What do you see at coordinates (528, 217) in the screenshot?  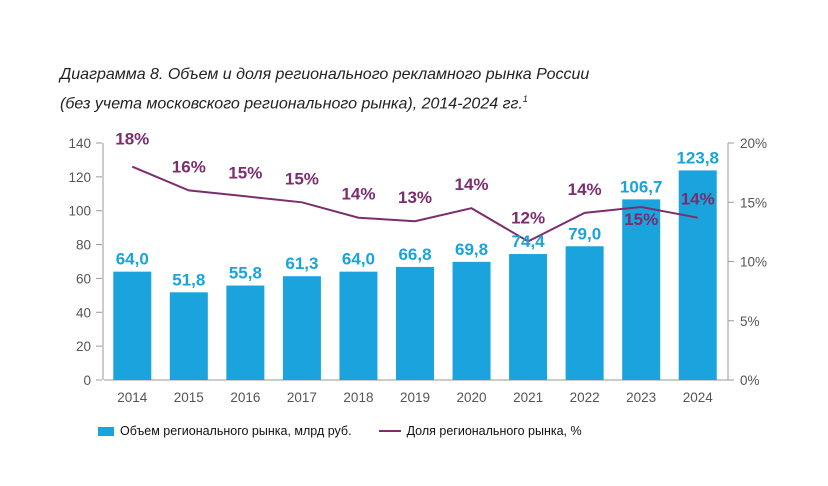 I see `line-value-label: 12%` at bounding box center [528, 217].